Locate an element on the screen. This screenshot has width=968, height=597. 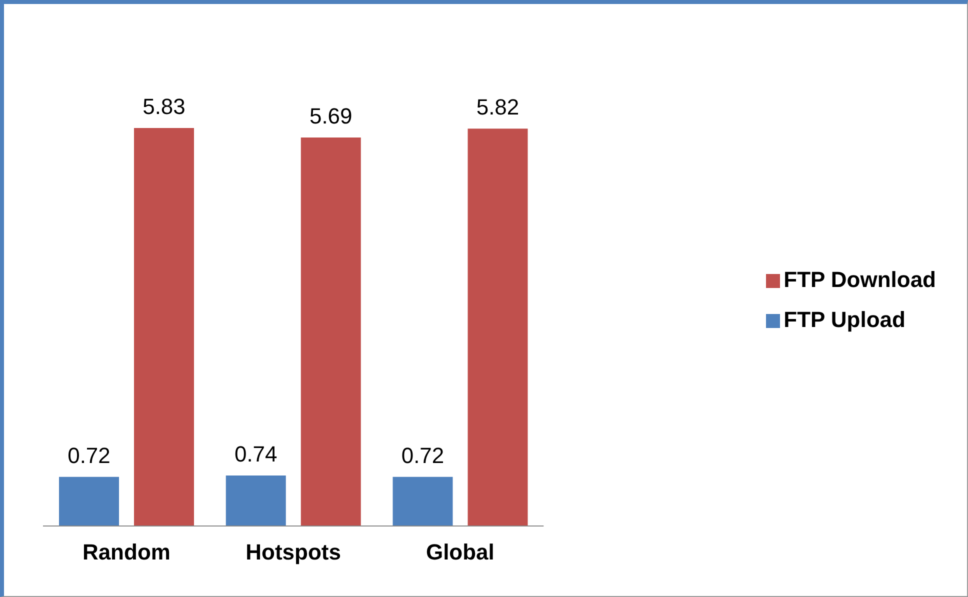
data-label: 5.69 is located at coordinates (330, 116).